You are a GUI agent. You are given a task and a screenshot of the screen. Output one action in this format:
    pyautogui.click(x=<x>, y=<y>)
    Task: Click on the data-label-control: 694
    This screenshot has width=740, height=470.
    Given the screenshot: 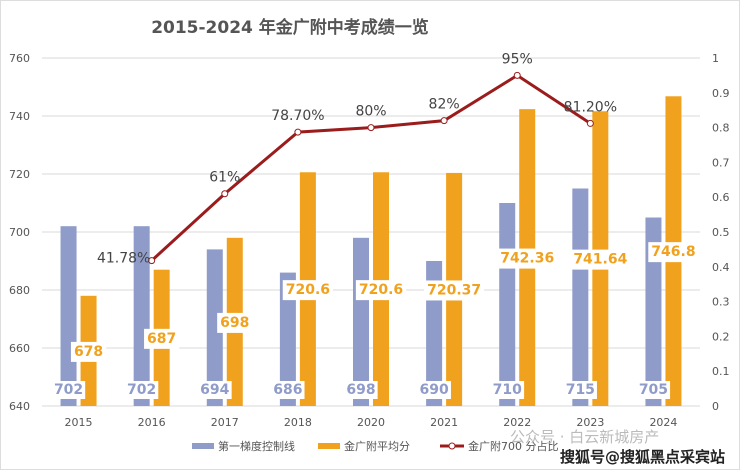 What is the action you would take?
    pyautogui.click(x=214, y=390)
    